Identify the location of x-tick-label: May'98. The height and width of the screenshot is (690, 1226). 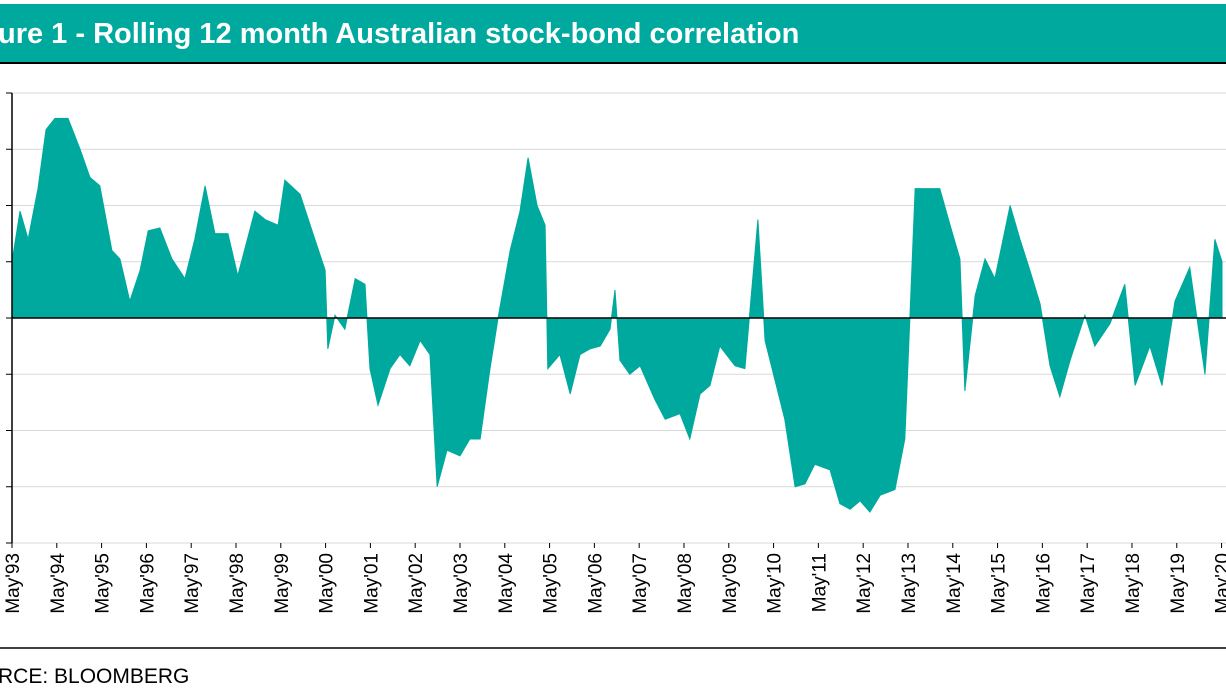
(237, 583).